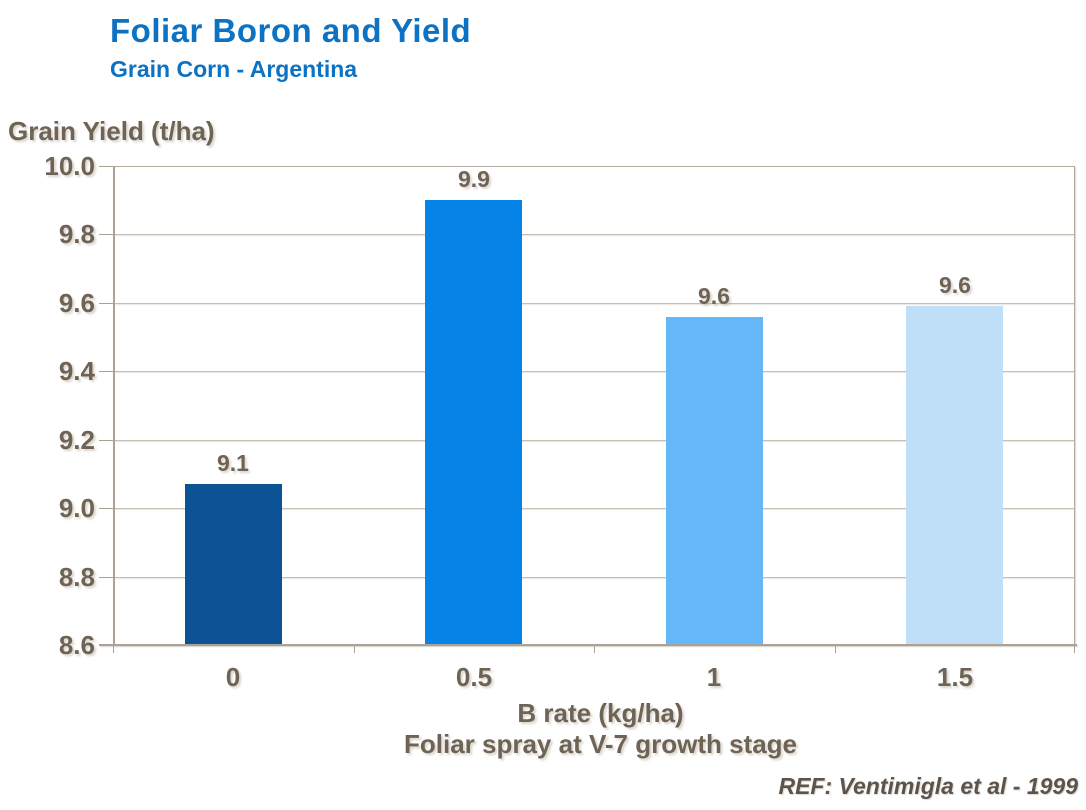 The height and width of the screenshot is (810, 1086). What do you see at coordinates (69, 166) in the screenshot?
I see `y-axis-tick-label: 10.0` at bounding box center [69, 166].